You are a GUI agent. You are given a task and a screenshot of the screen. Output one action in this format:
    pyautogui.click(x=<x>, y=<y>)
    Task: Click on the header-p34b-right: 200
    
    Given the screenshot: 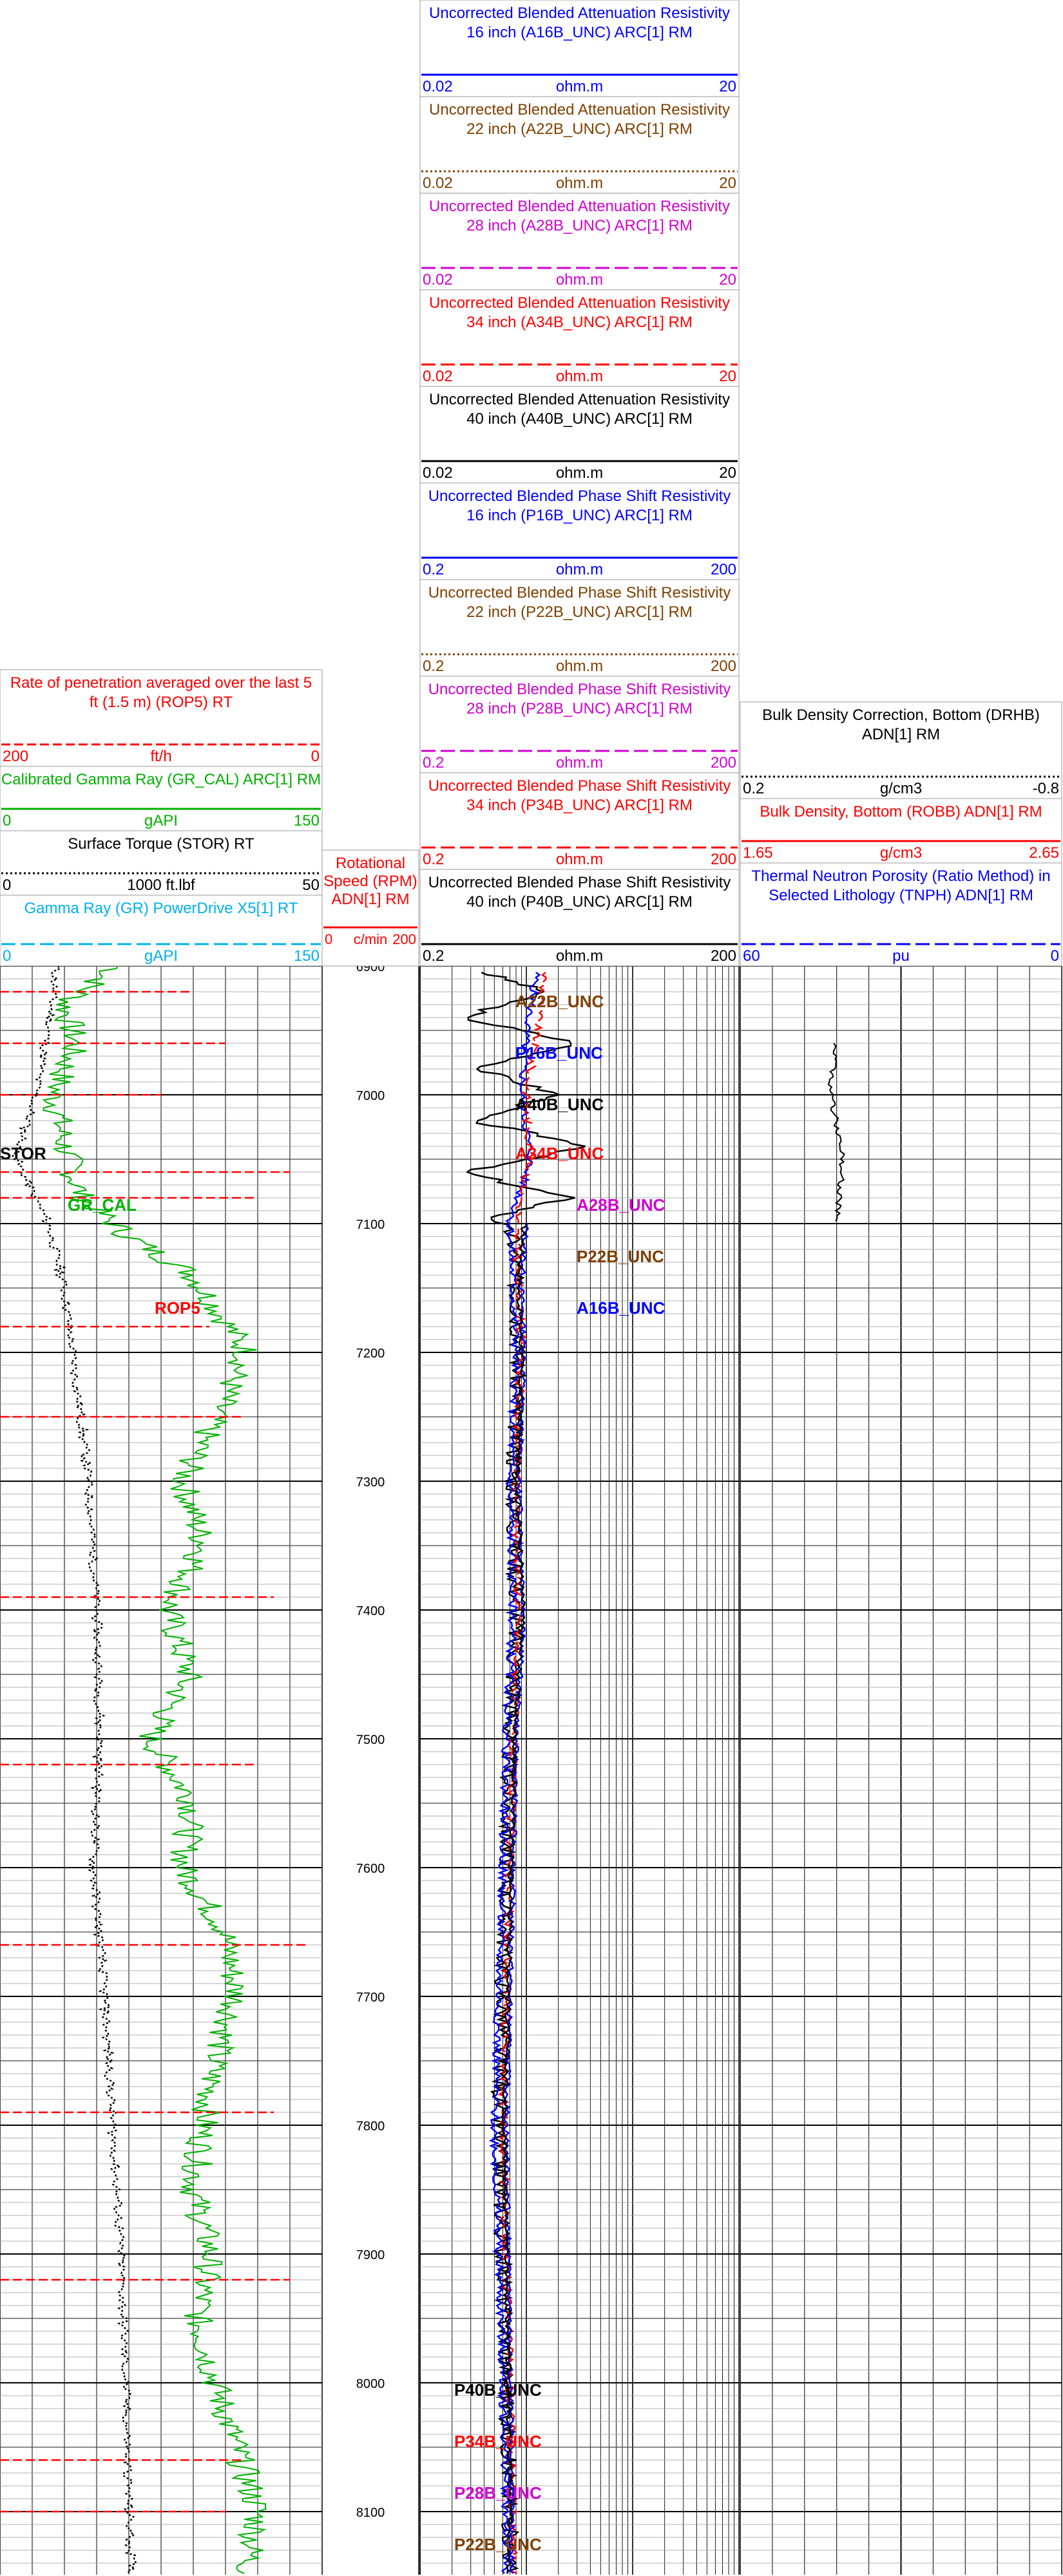 What is the action you would take?
    pyautogui.click(x=724, y=859)
    